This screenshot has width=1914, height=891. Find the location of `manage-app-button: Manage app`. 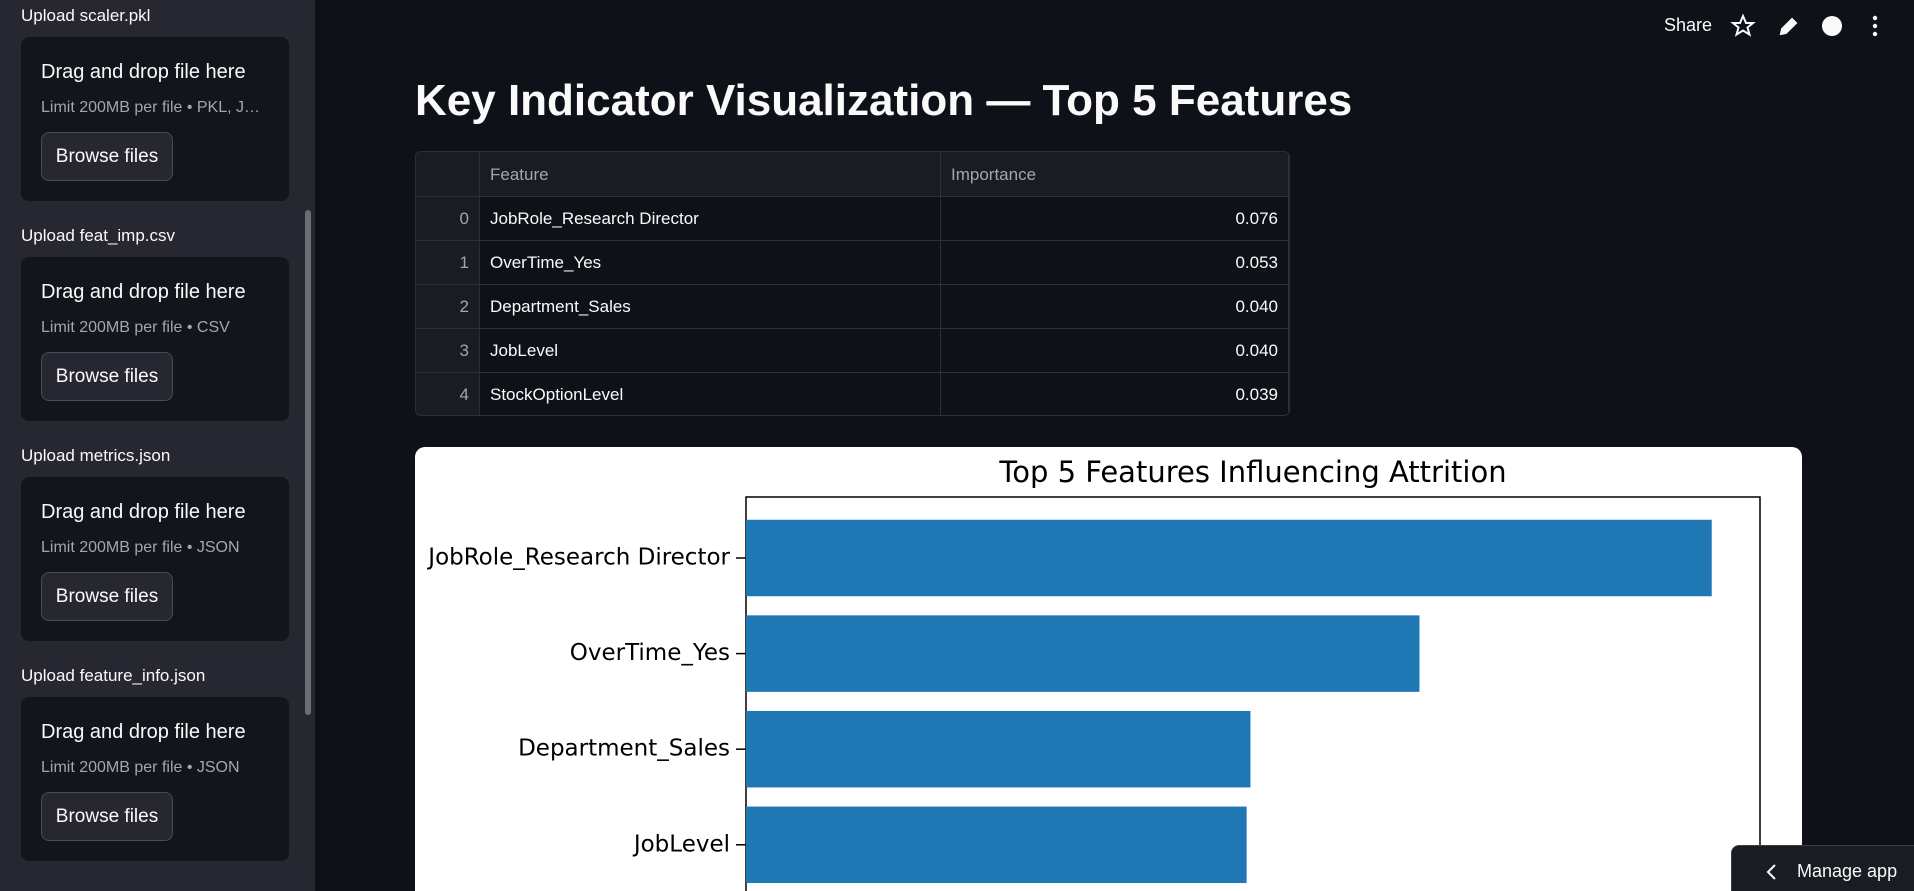

manage-app-button: Manage app is located at coordinates (1822, 868).